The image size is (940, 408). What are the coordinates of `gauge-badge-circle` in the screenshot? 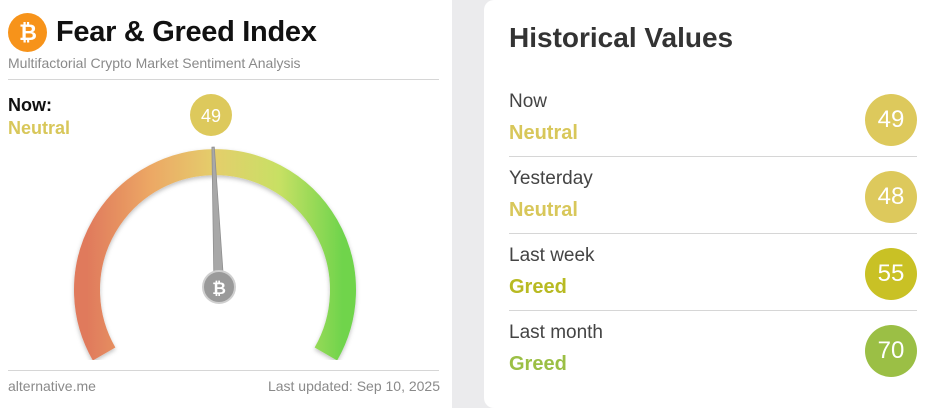 It's located at (211, 115).